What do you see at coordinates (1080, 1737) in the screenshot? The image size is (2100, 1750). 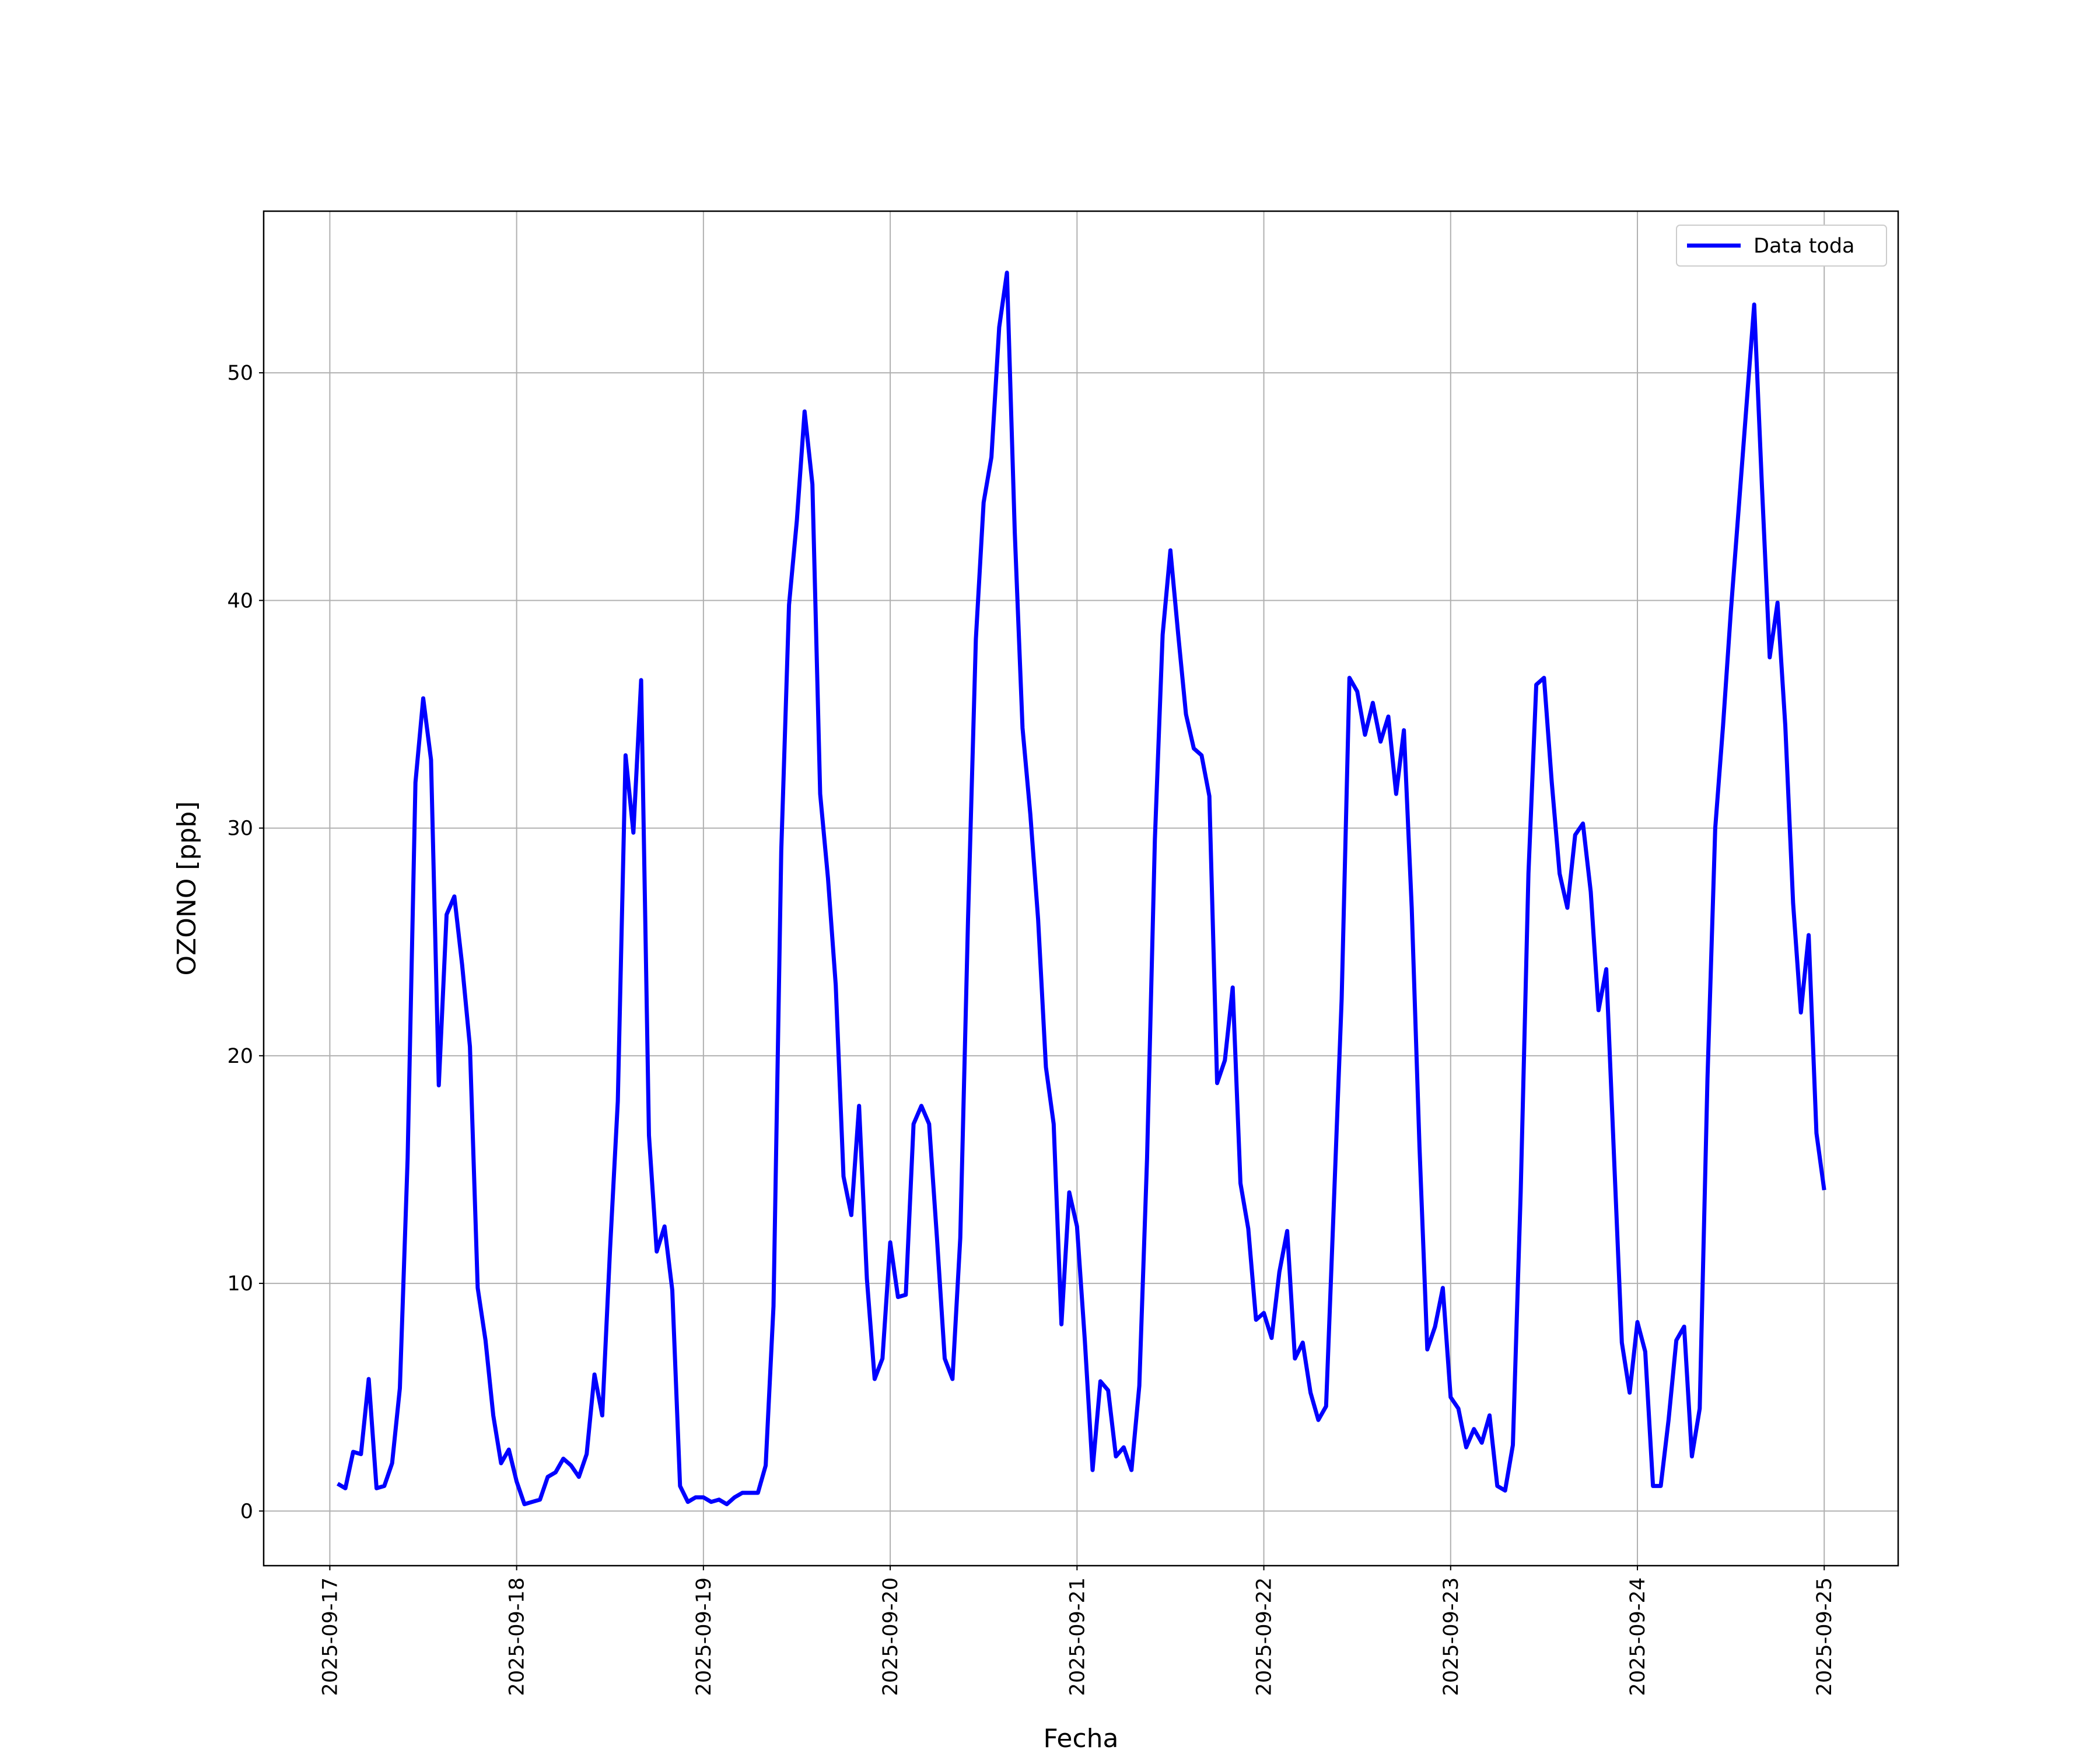 I see `x-axis-label: Fecha` at bounding box center [1080, 1737].